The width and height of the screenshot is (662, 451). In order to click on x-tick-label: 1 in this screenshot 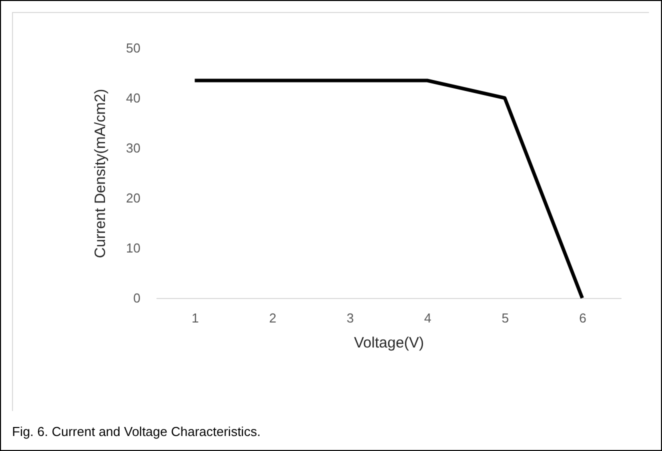, I will do `click(195, 318)`.